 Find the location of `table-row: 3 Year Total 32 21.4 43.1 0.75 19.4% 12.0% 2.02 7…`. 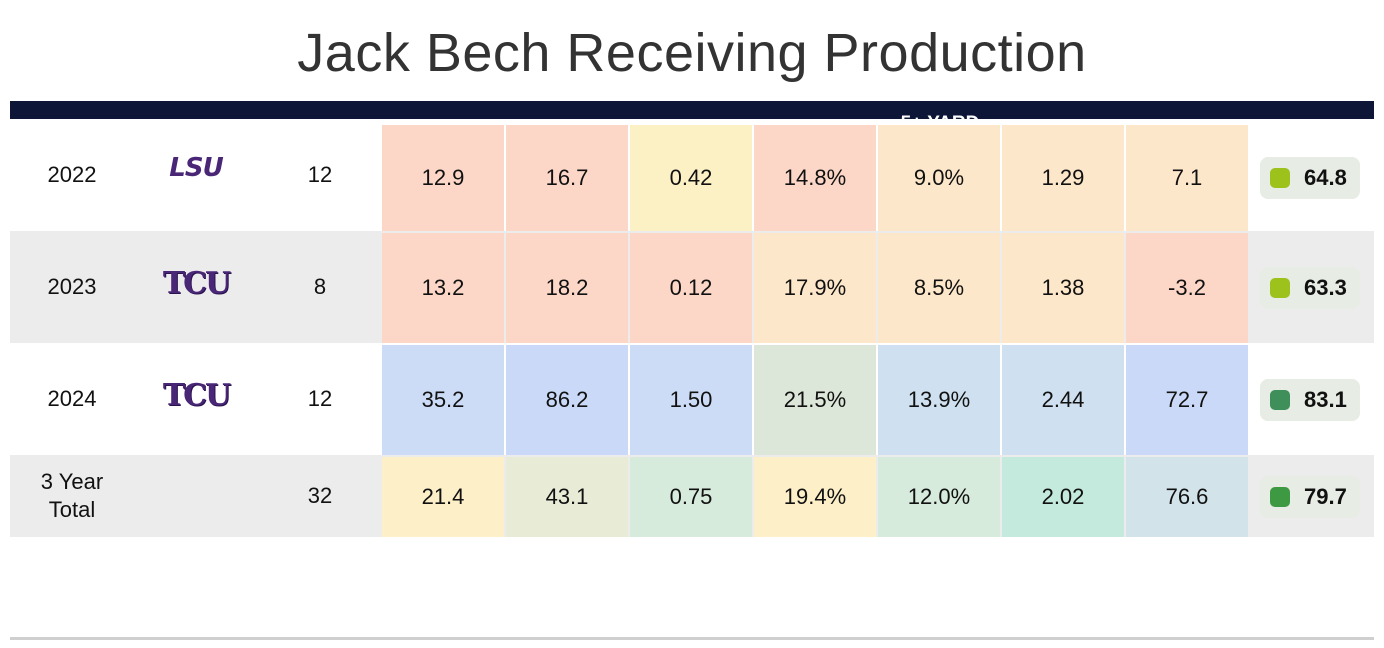

table-row: 3 Year Total 32 21.4 43.1 0.75 19.4% 12.0% 2.02 7… is located at coordinates (692, 496).